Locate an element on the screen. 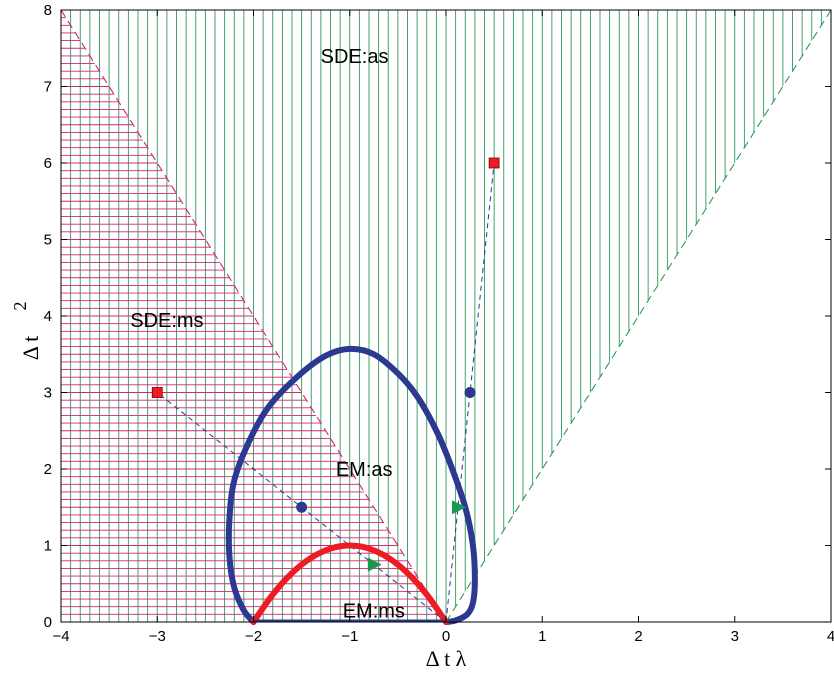 The width and height of the screenshot is (834, 678). region-label: EM:ms is located at coordinates (374, 612).